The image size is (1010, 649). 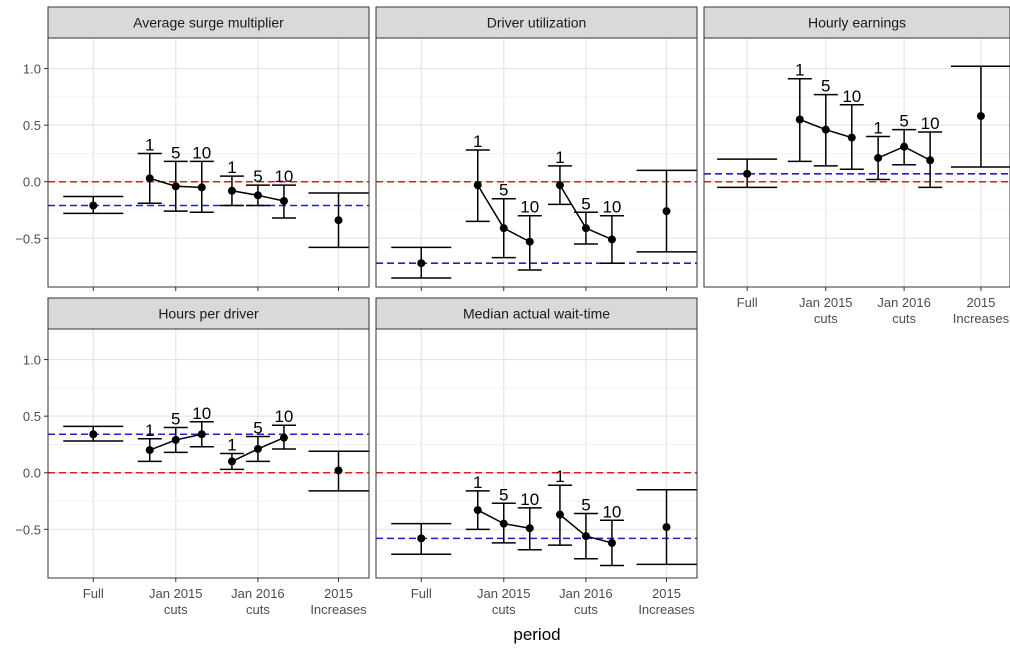 I want to click on facet-title: Median actual wait-time, so click(x=536, y=314).